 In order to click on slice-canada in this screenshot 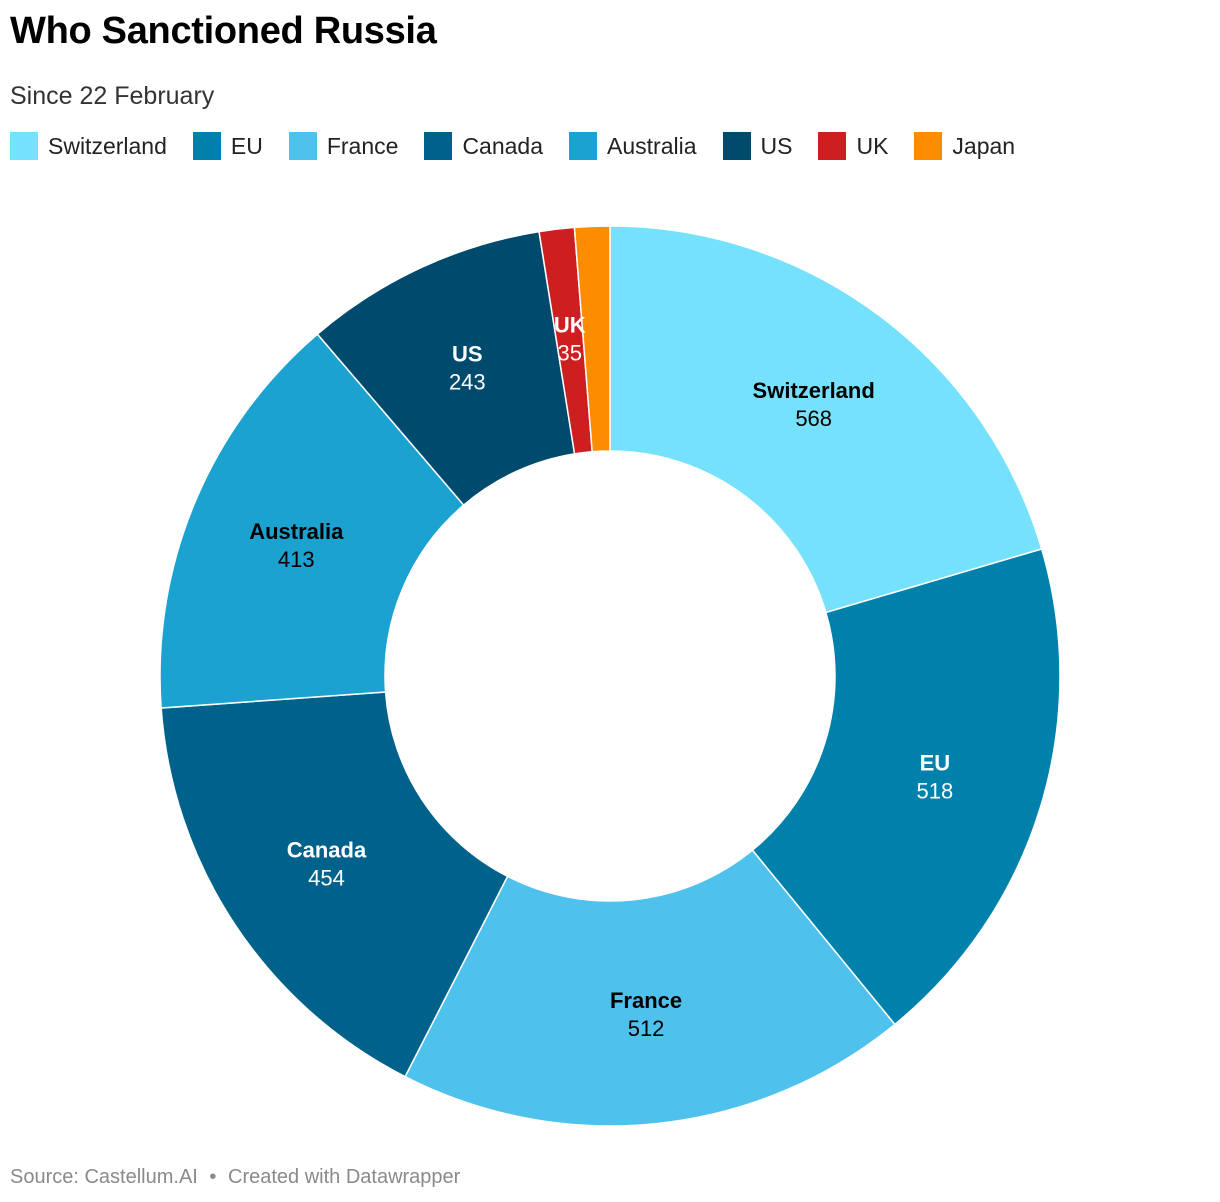, I will do `click(334, 884)`.